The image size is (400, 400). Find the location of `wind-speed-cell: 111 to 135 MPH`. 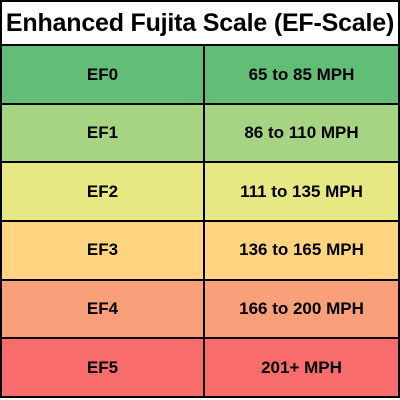

wind-speed-cell: 111 to 135 MPH is located at coordinates (301, 192).